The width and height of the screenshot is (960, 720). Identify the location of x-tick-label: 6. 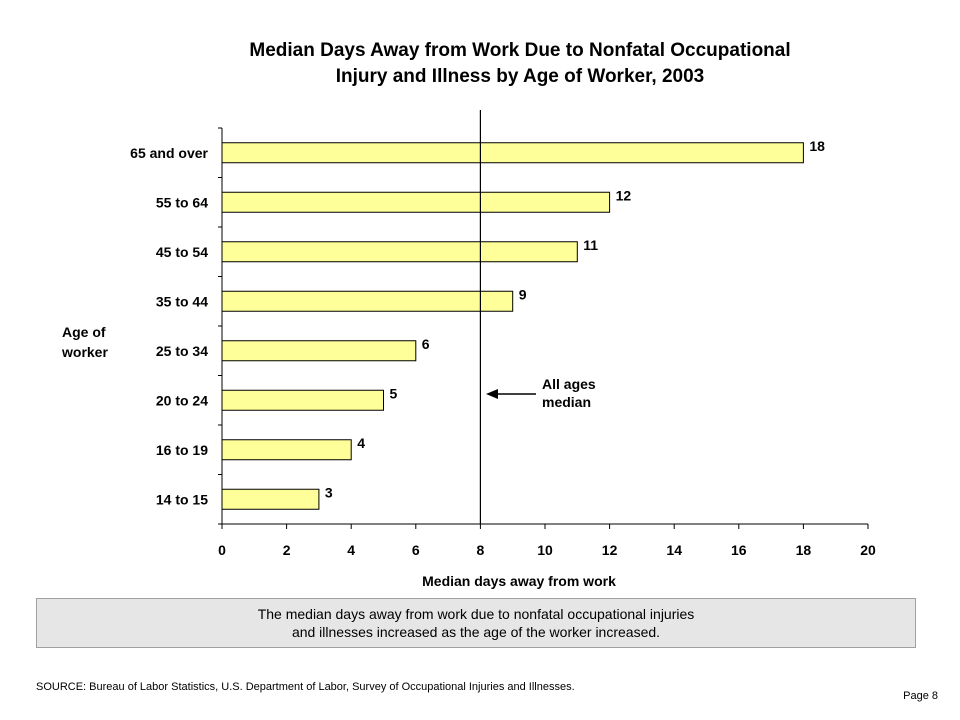
(416, 550).